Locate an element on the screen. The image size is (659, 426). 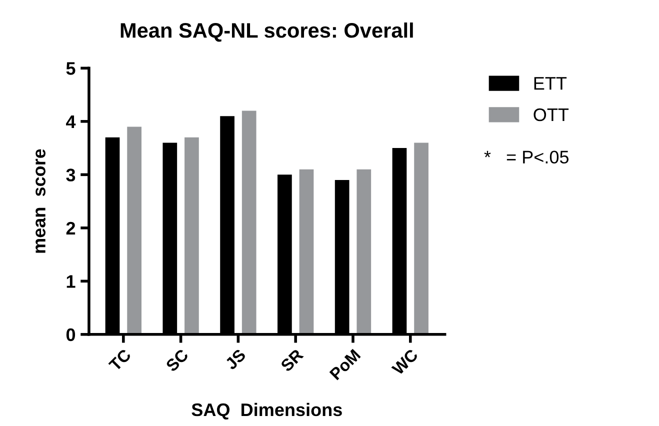
x-tick-label: TC is located at coordinates (120, 360).